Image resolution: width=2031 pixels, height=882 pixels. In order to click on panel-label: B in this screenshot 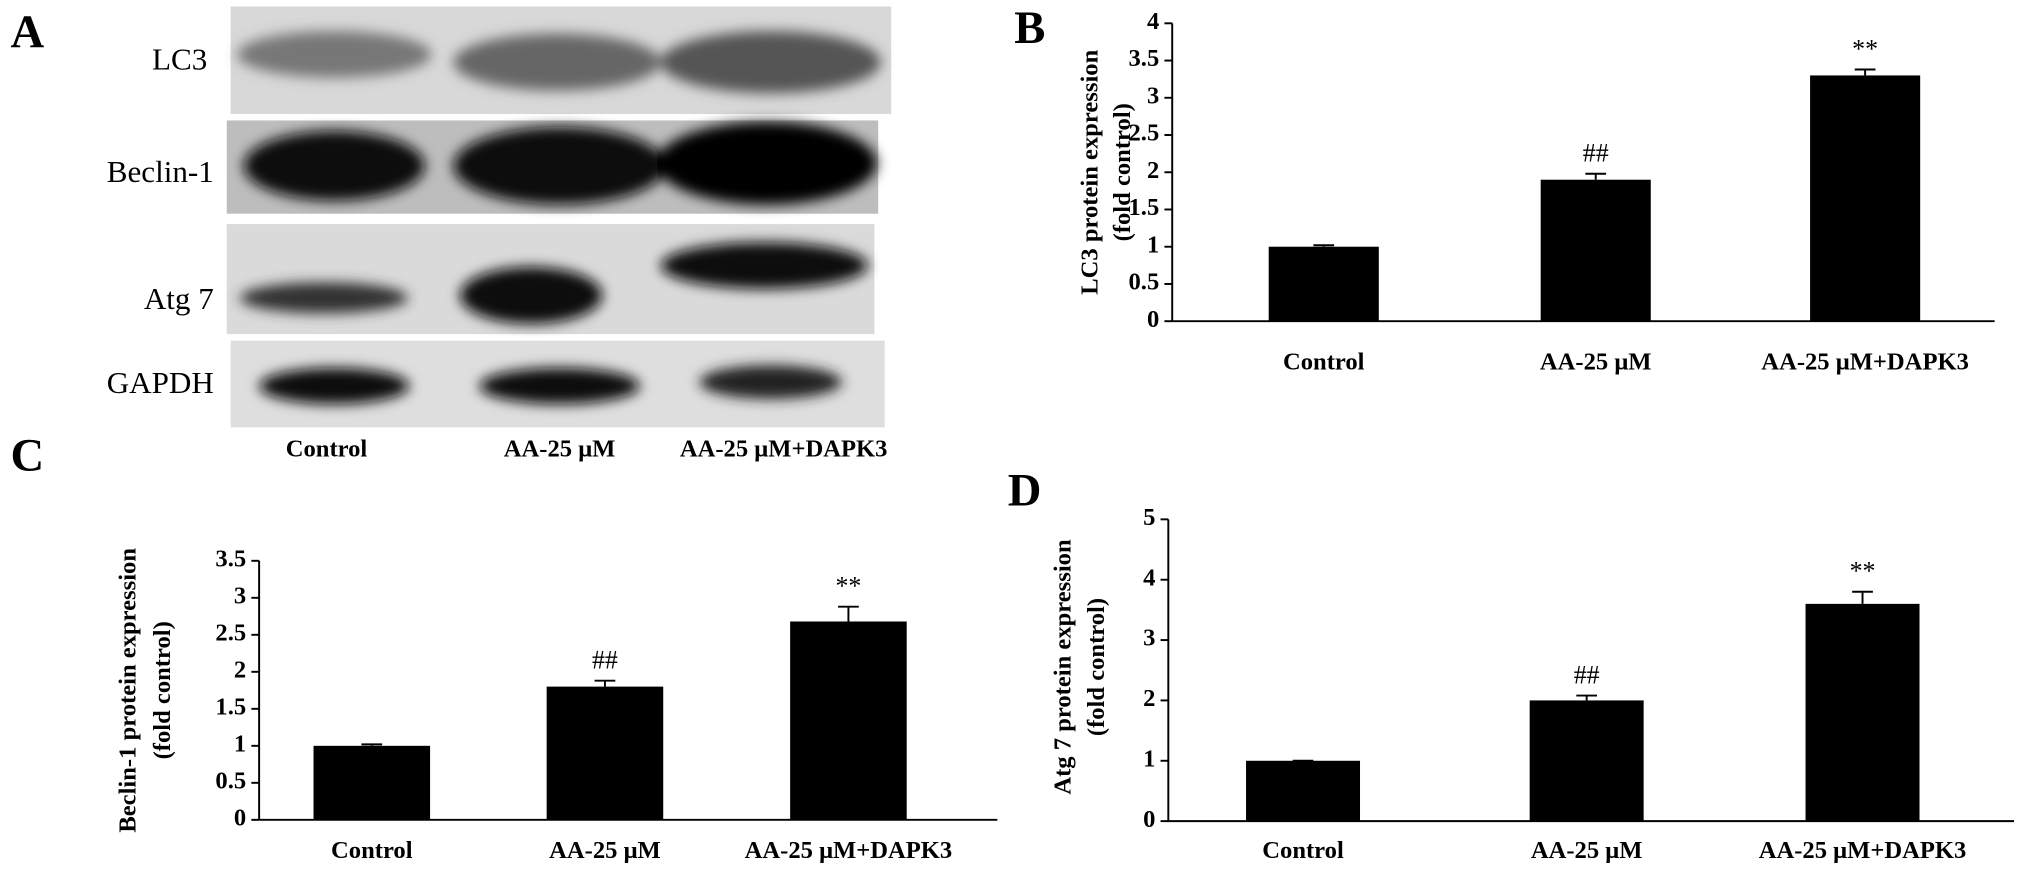, I will do `click(1029, 28)`.